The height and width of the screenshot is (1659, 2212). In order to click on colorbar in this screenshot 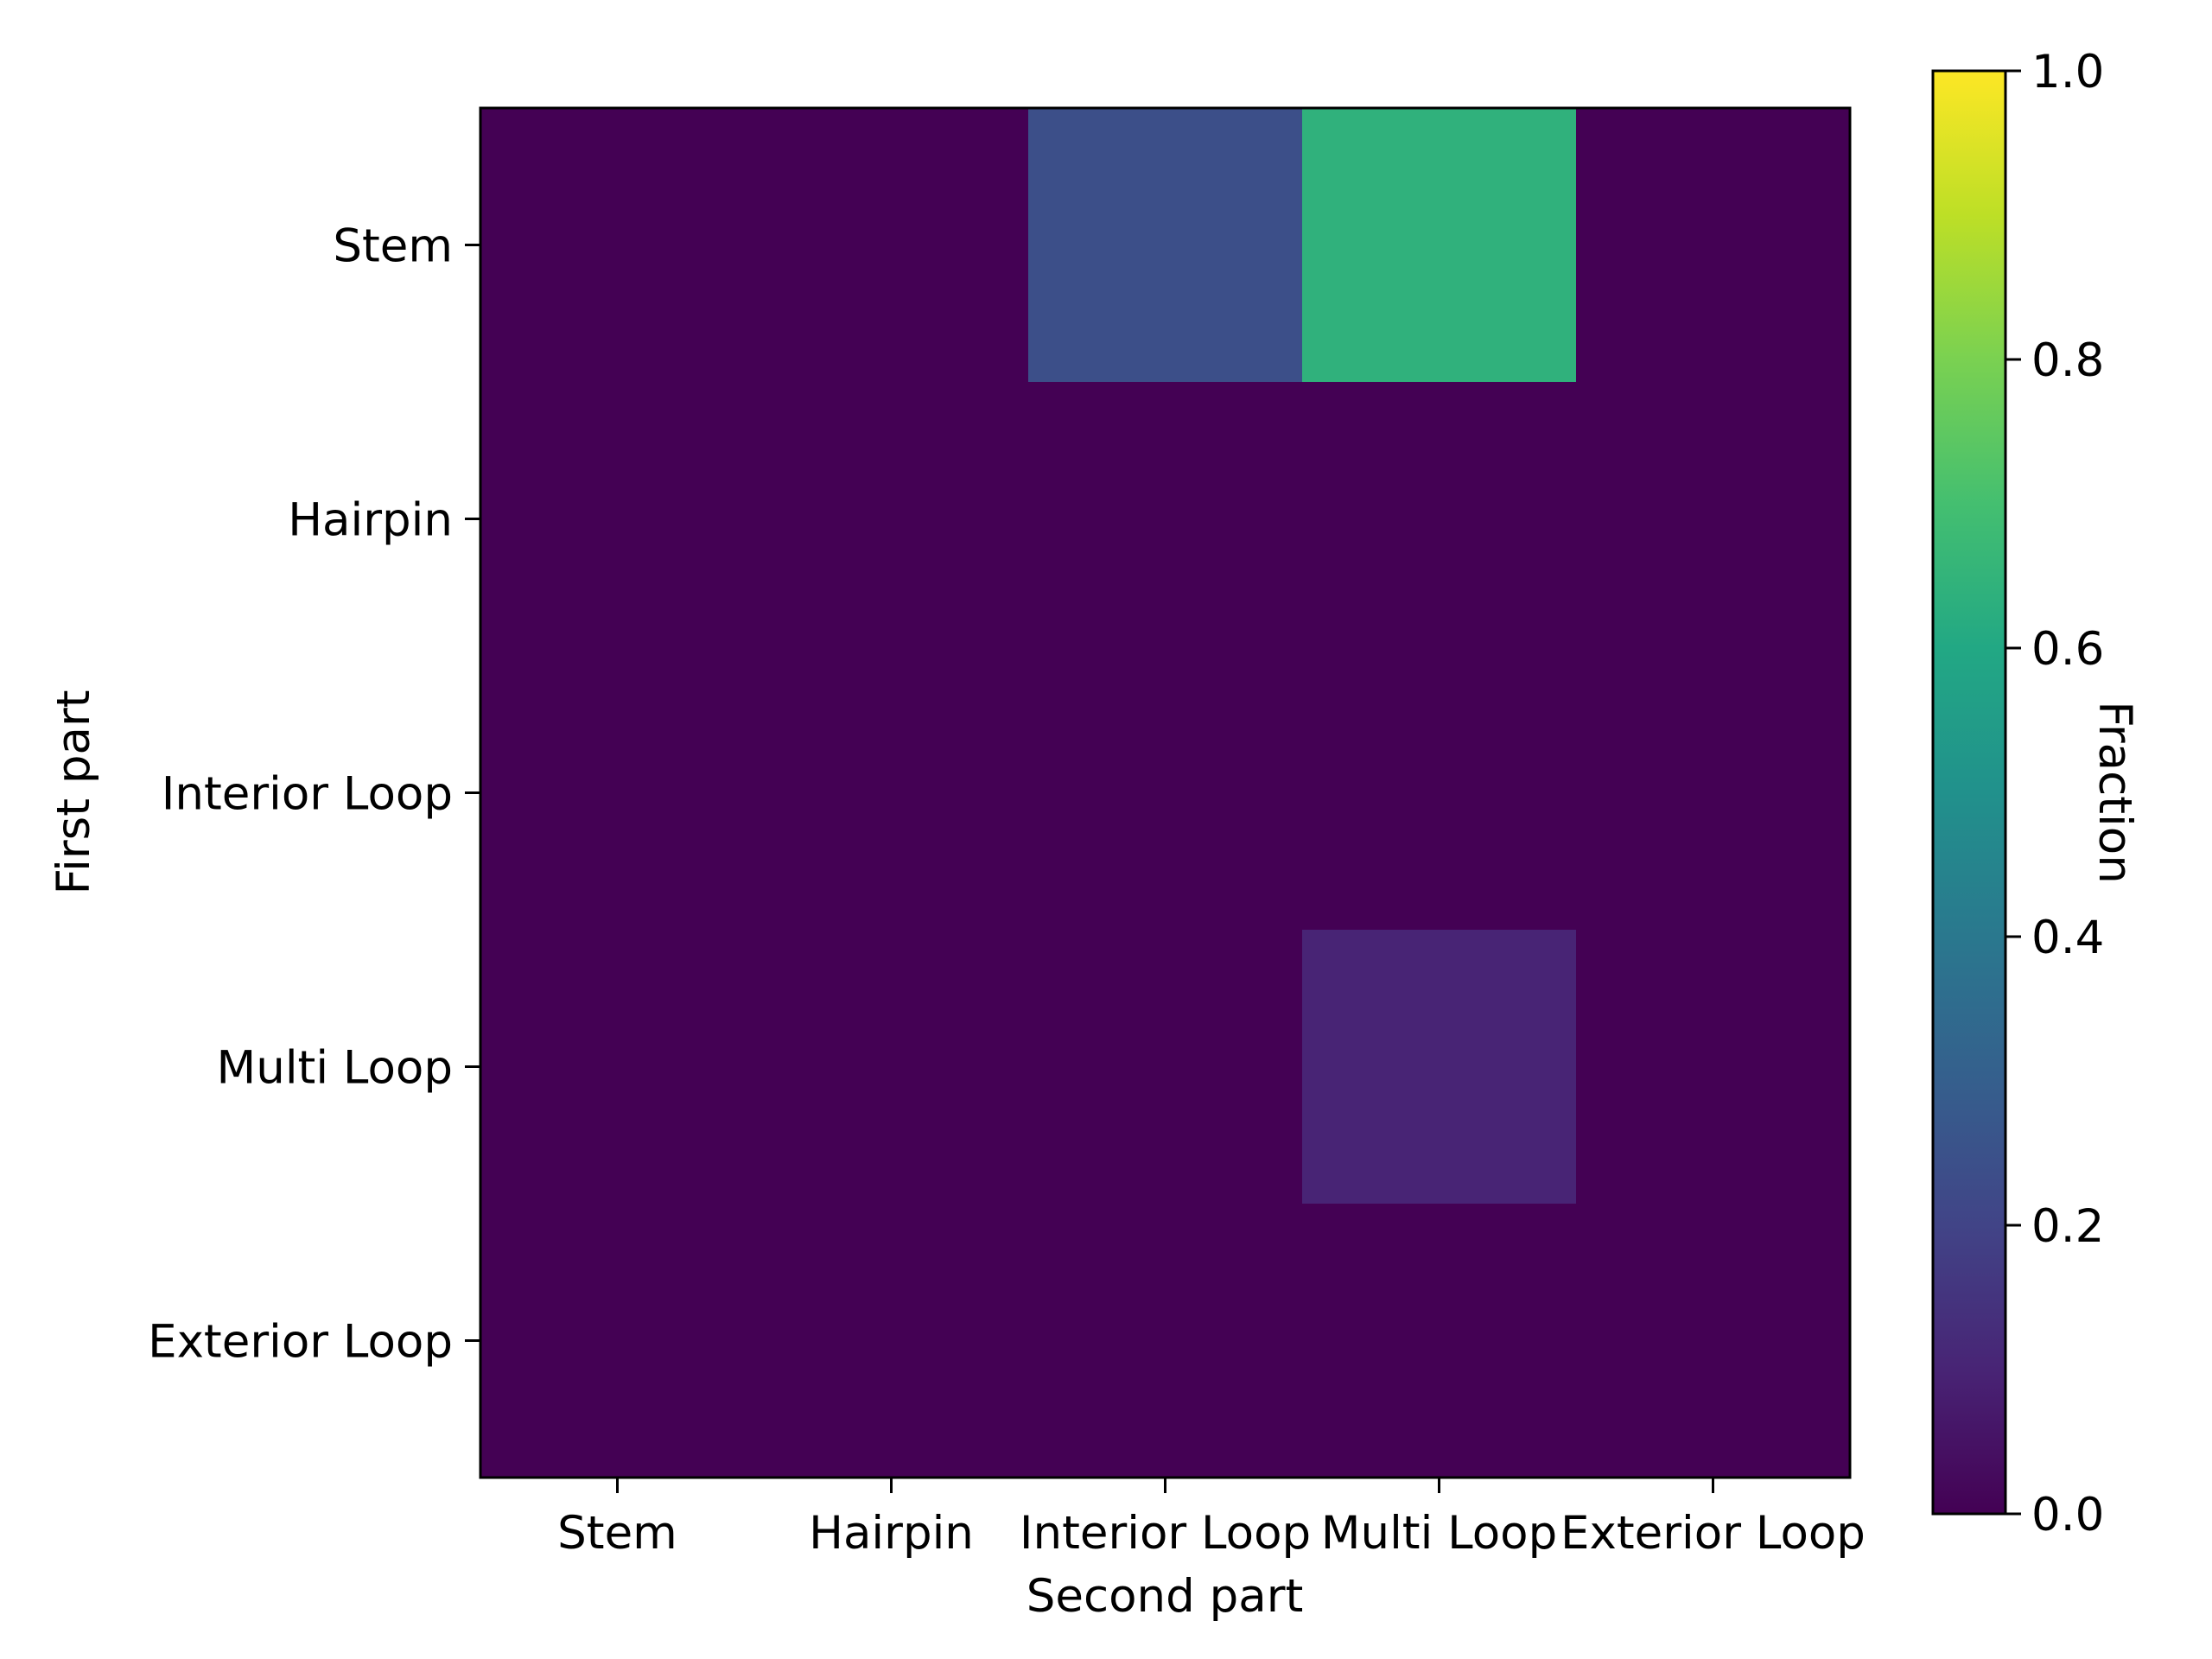, I will do `click(1969, 792)`.